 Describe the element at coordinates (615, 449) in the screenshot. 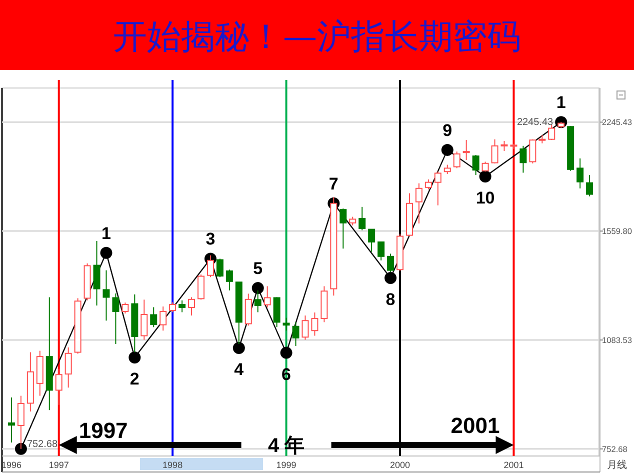

I see `y-tick-label: 752.68` at that location.